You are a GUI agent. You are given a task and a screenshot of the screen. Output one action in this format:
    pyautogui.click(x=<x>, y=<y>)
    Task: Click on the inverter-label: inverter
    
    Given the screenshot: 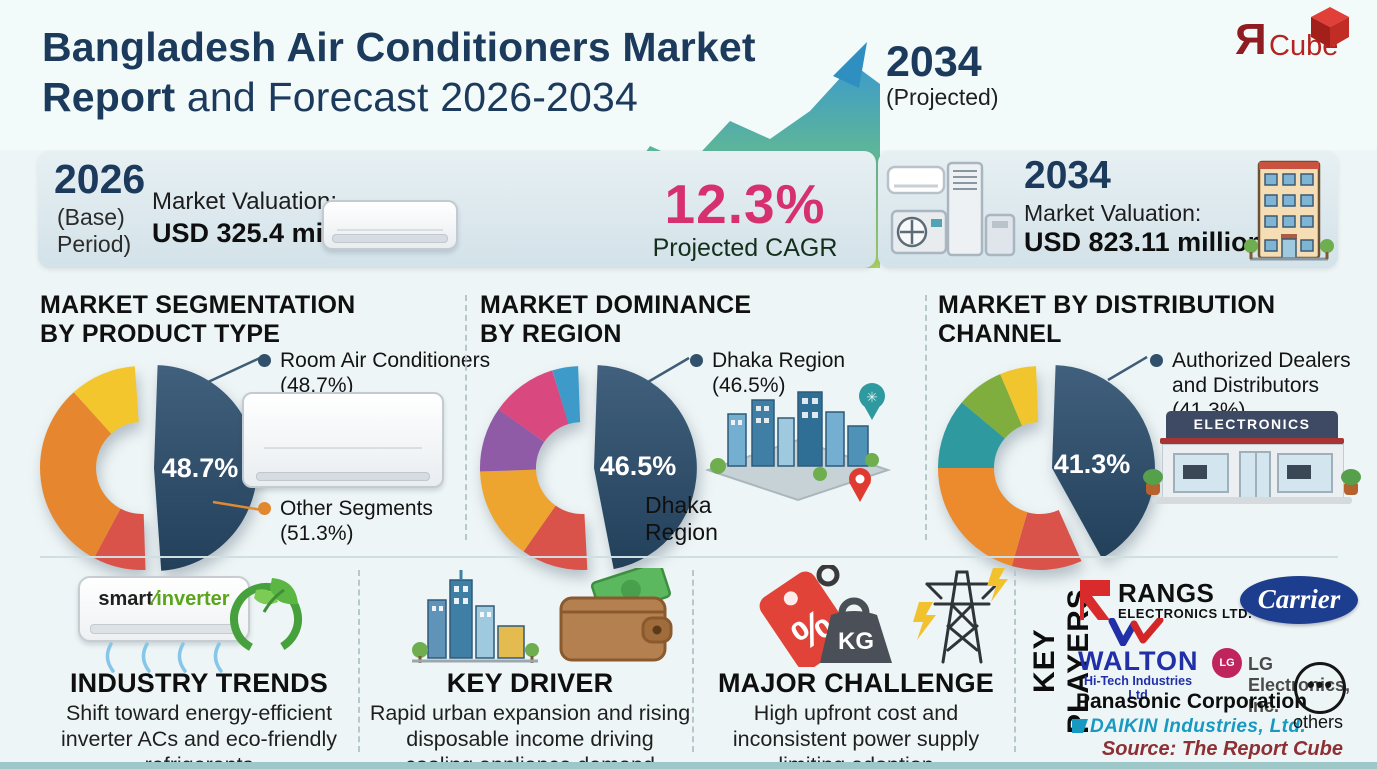 What is the action you would take?
    pyautogui.click(x=193, y=599)
    